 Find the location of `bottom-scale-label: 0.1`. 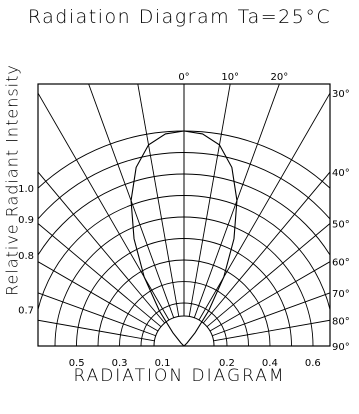

bottom-scale-label: 0.1 is located at coordinates (163, 363).